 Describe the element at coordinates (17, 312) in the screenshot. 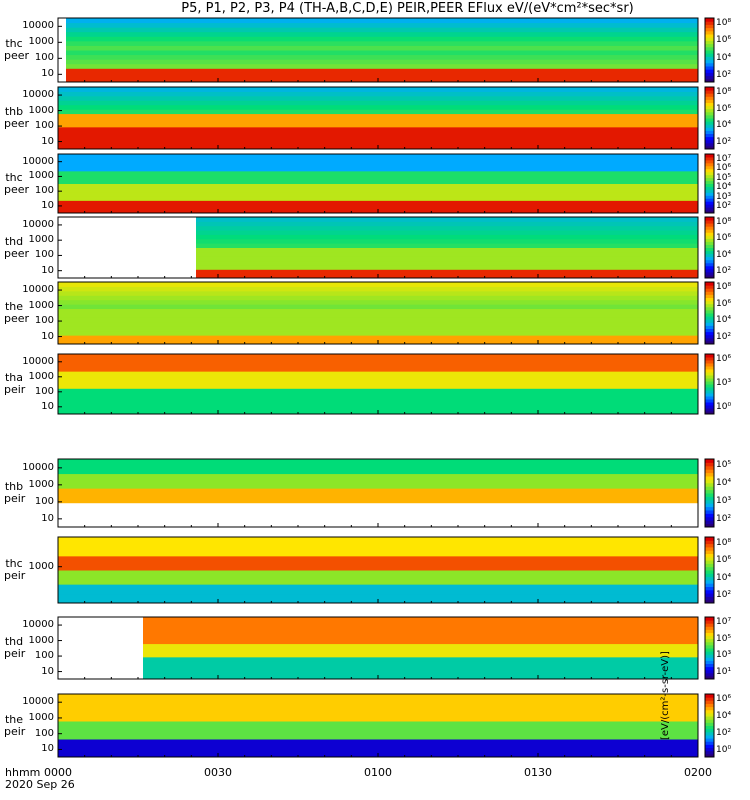

I see `panel-5-ylabel: the peer` at that location.